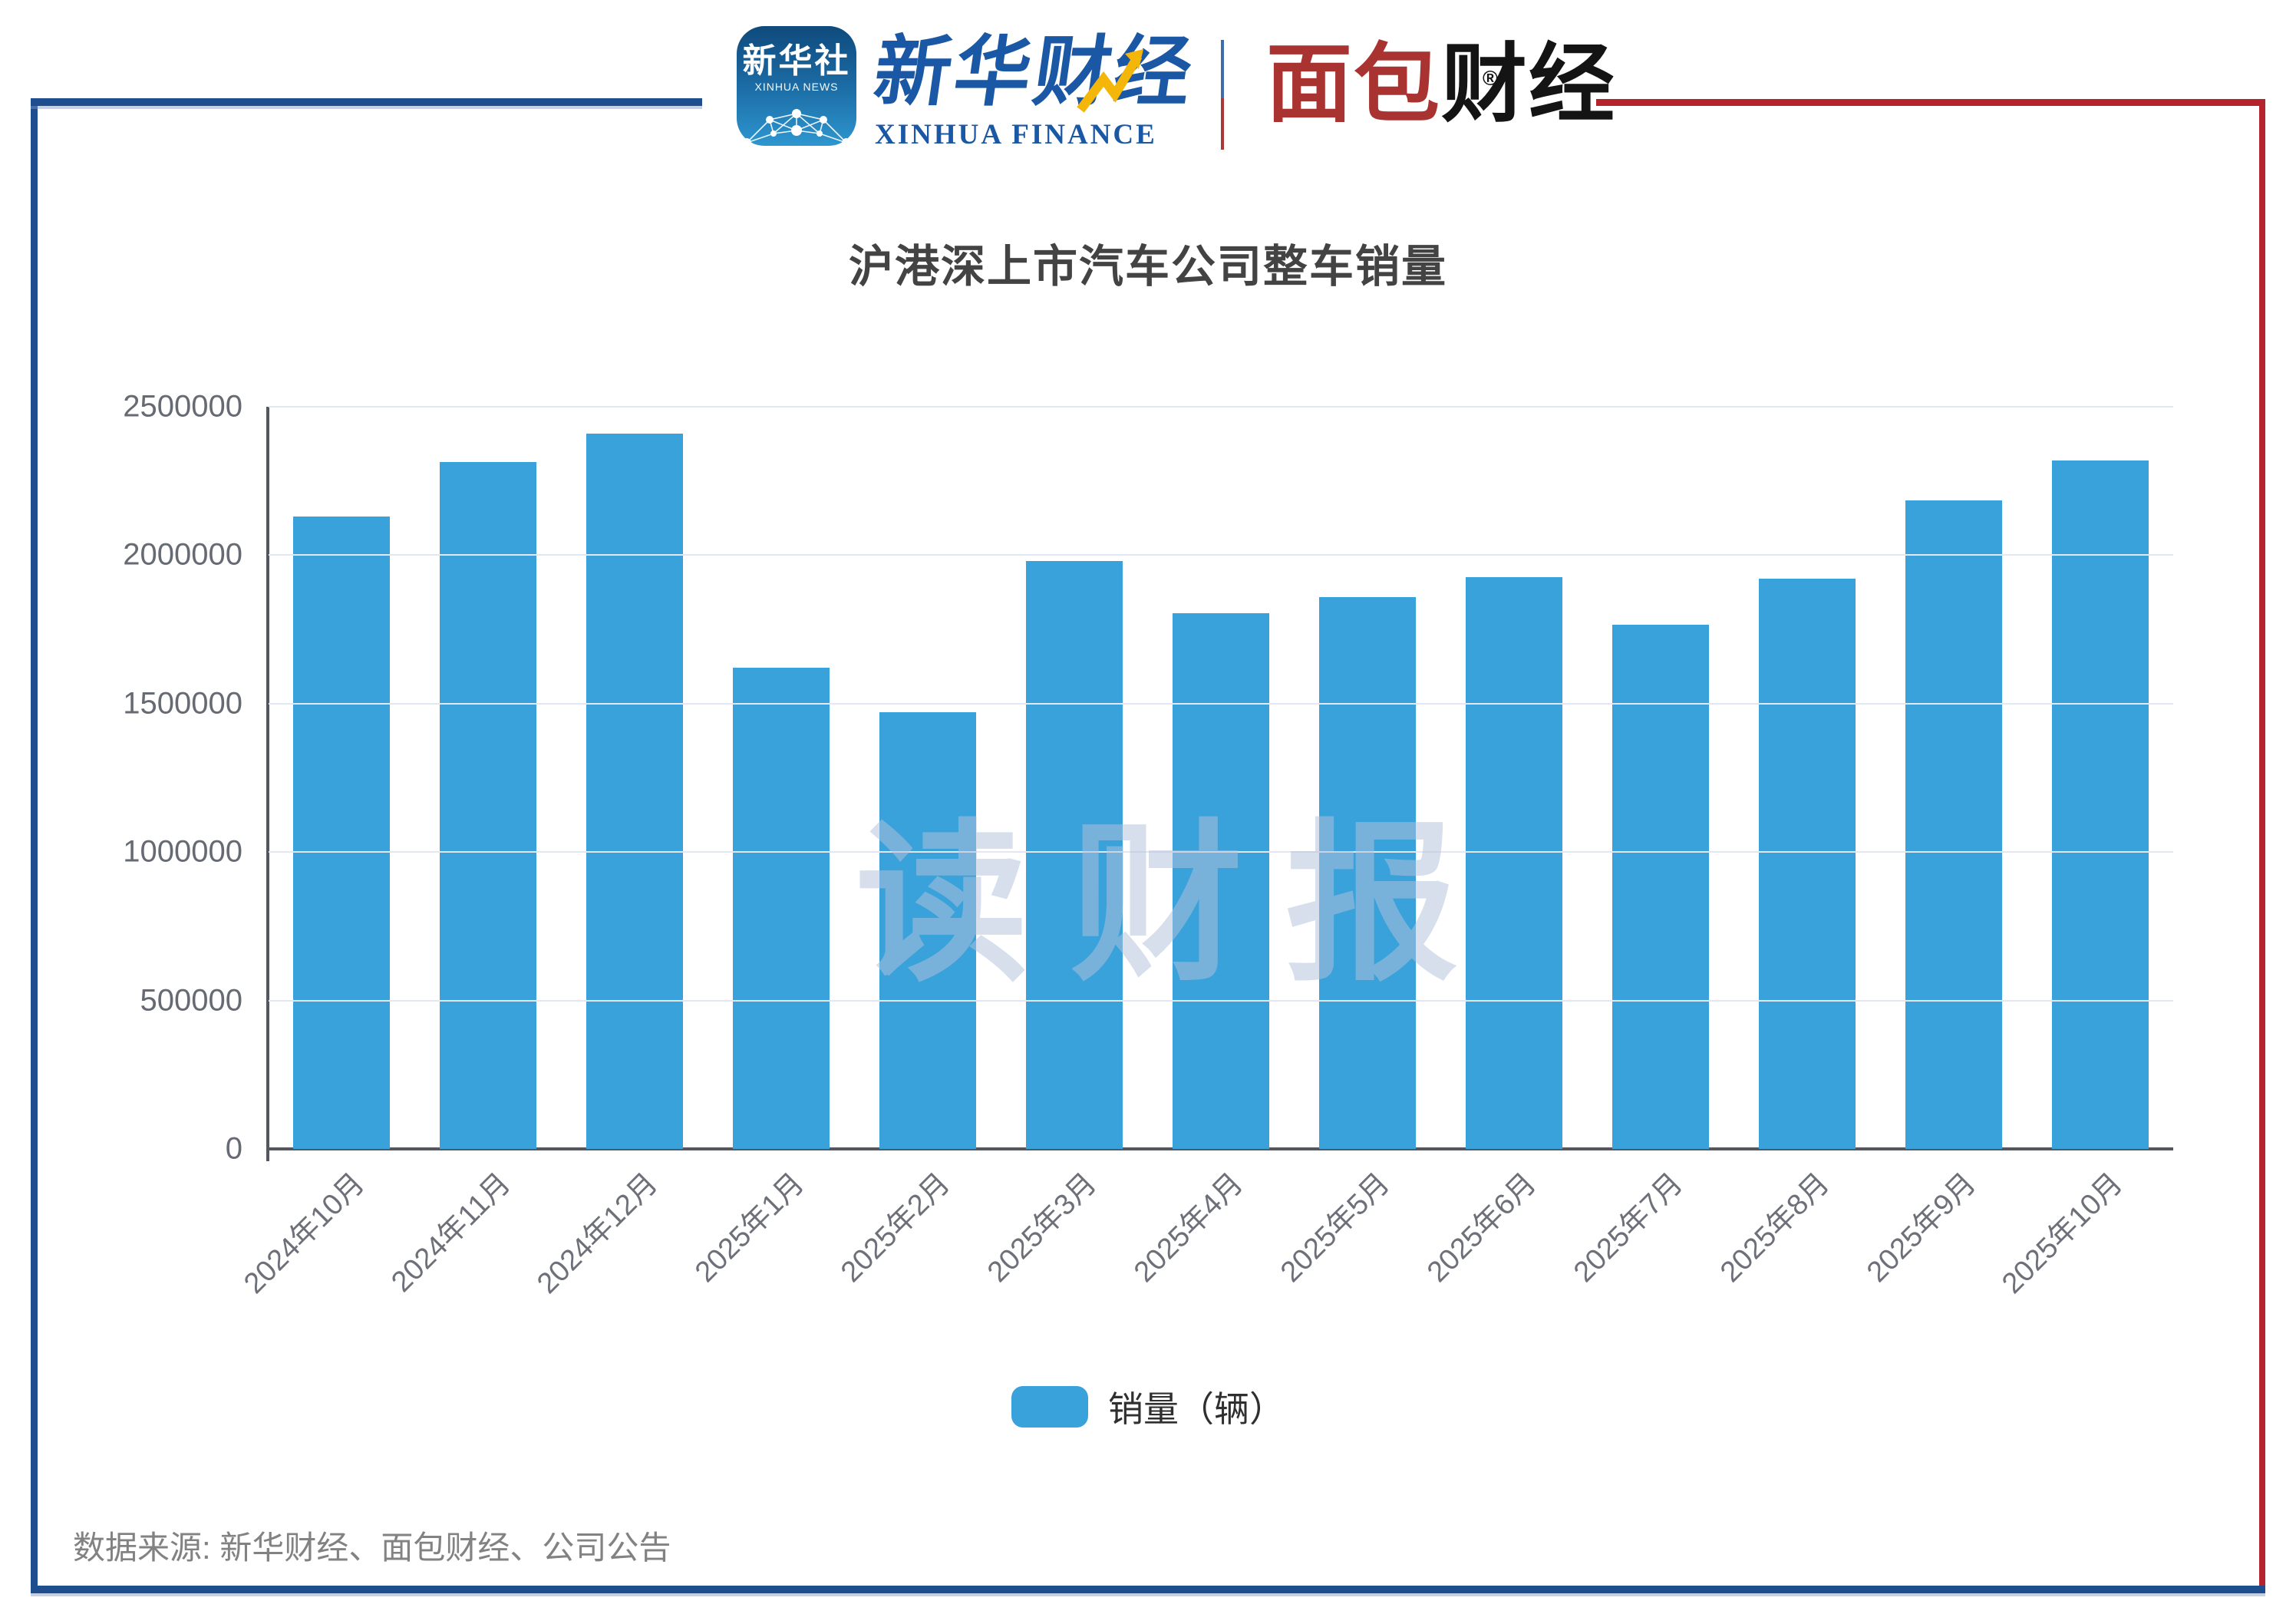 The image size is (2296, 1624). I want to click on frame-border-bottom, so click(1148, 1589).